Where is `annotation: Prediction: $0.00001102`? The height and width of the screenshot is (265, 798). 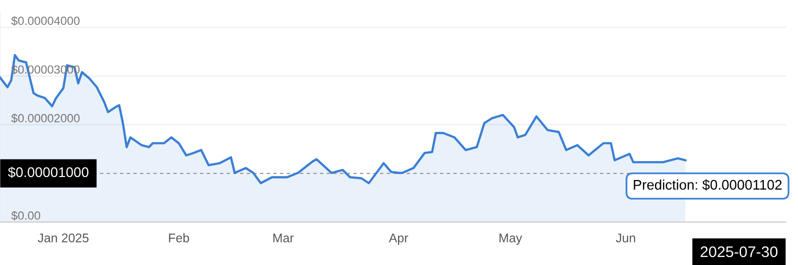 annotation: Prediction: $0.00001102 is located at coordinates (708, 185).